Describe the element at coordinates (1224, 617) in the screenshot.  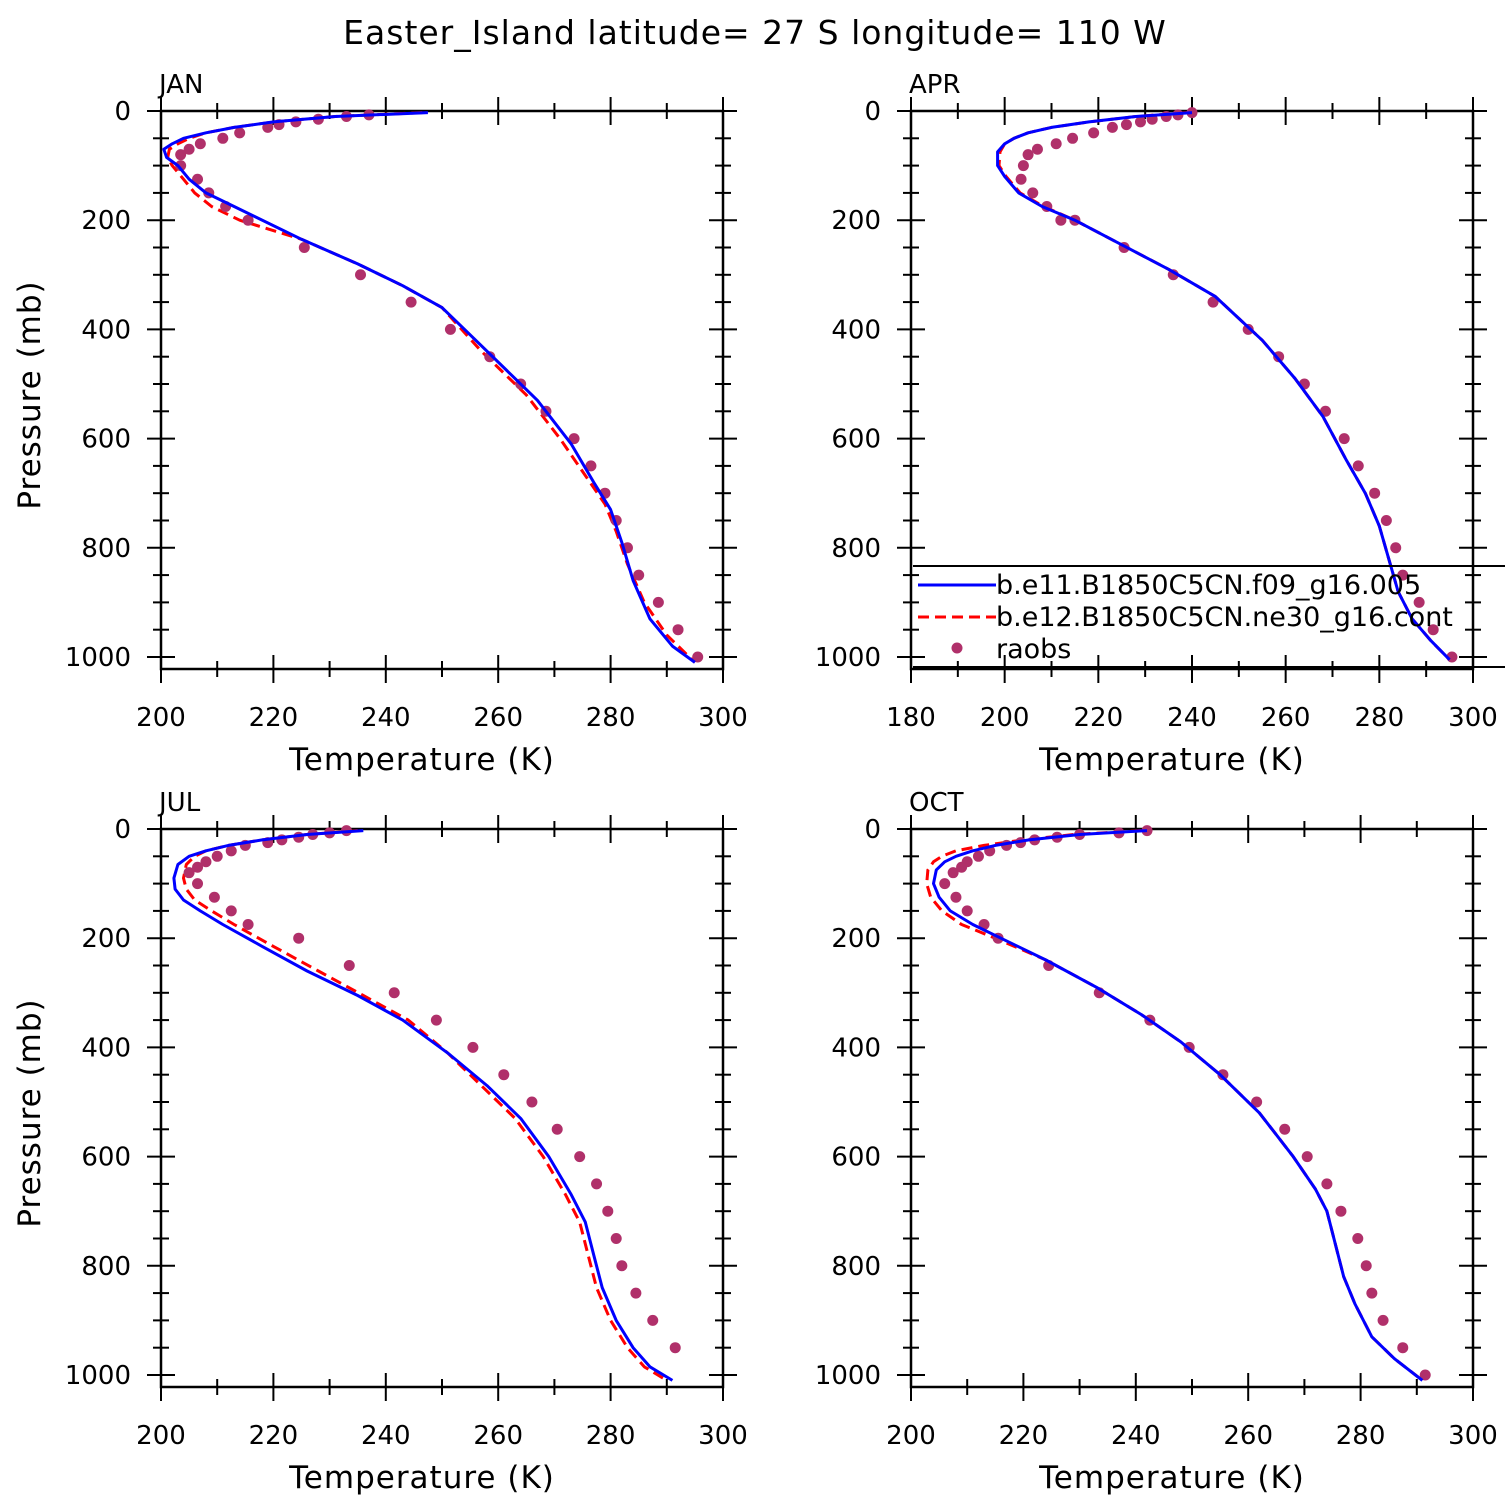
I see `legend-label: b.e12.B1850C5CN.ne30_g16.cont` at that location.